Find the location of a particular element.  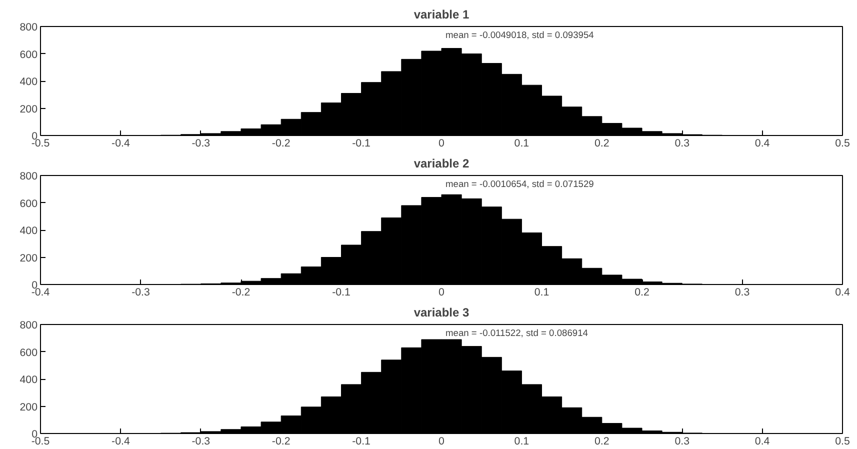

annotation: mean = -0.0049018, std = 0.093954 is located at coordinates (520, 35).